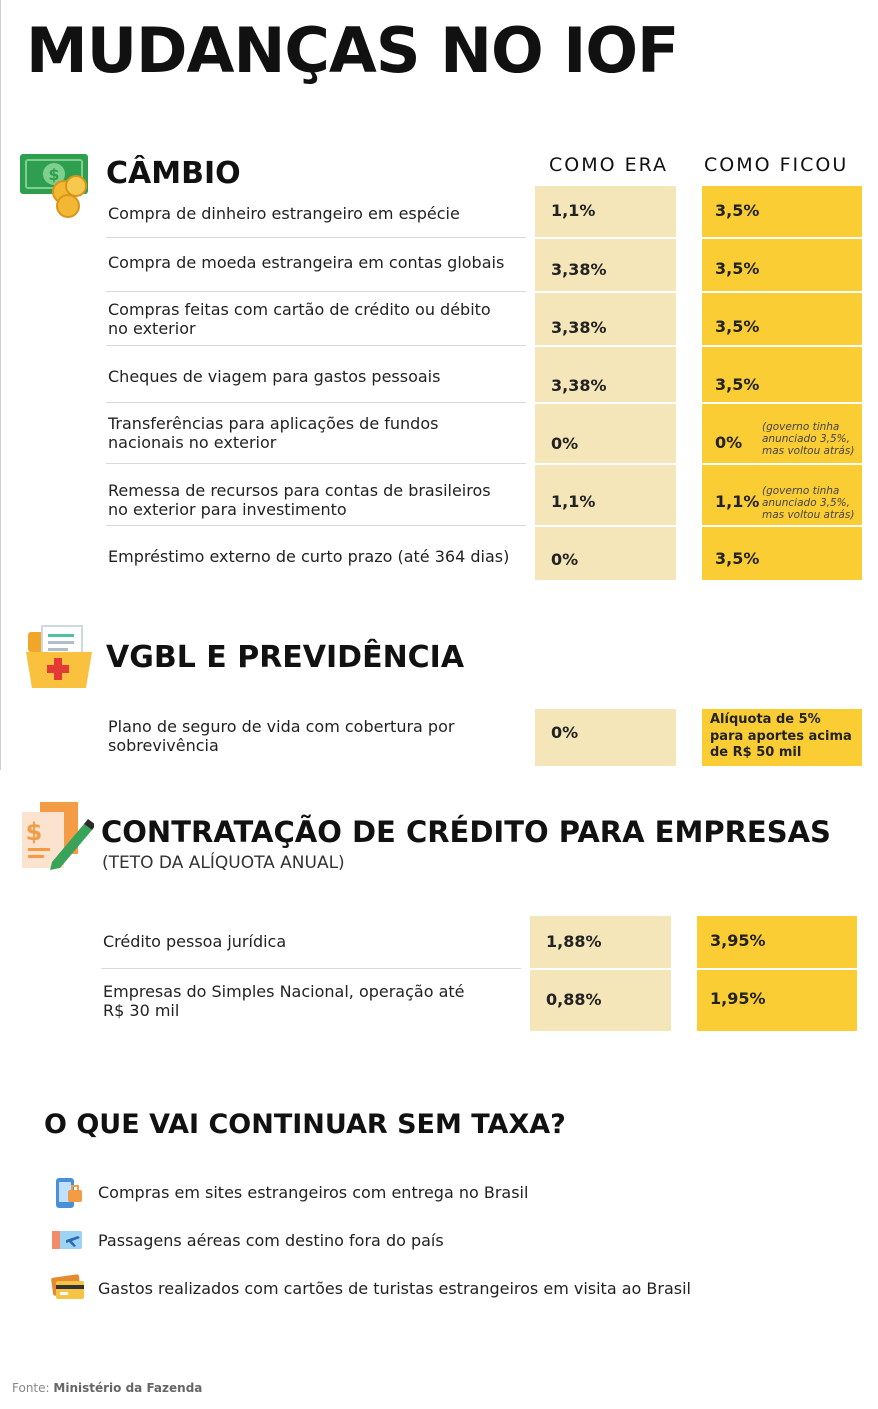  I want to click on invoice-pen-icon: $, so click(57, 836).